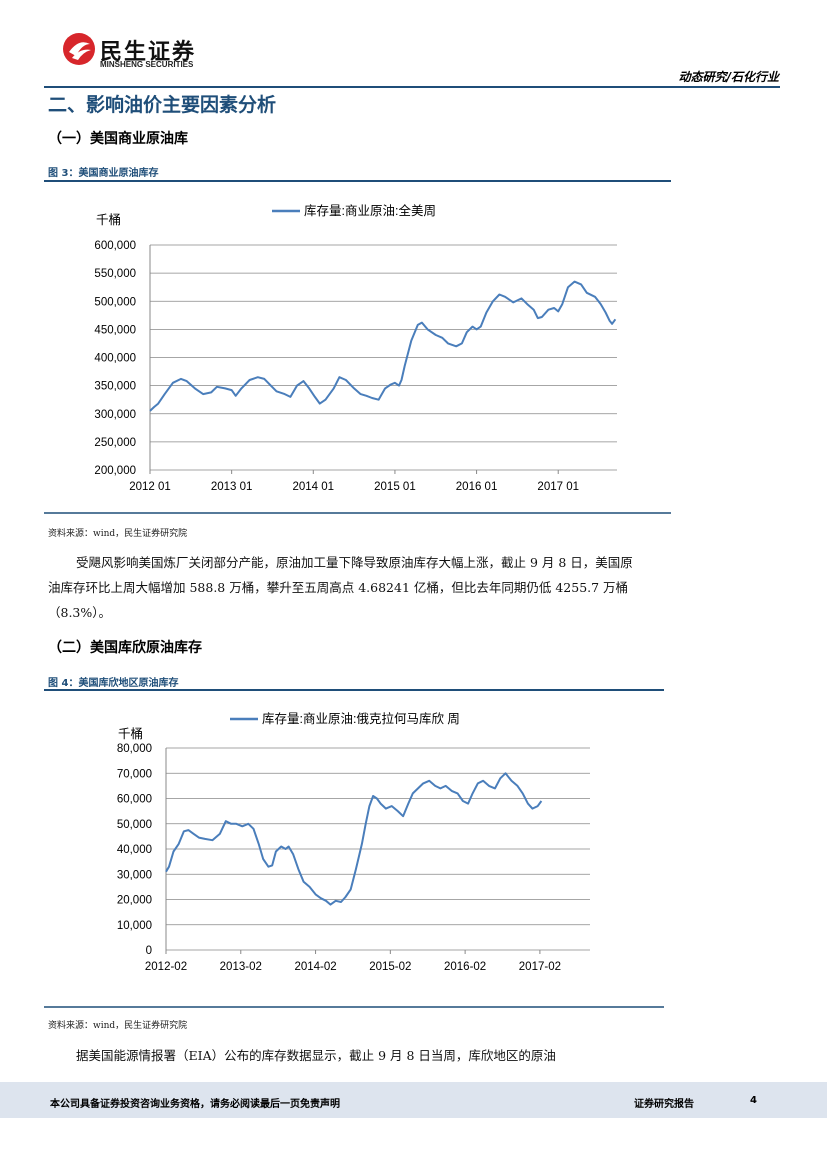 The height and width of the screenshot is (1169, 827). Describe the element at coordinates (118, 534) in the screenshot. I see `figure-3-source: 资料来源：wind，民生证券研究院` at that location.